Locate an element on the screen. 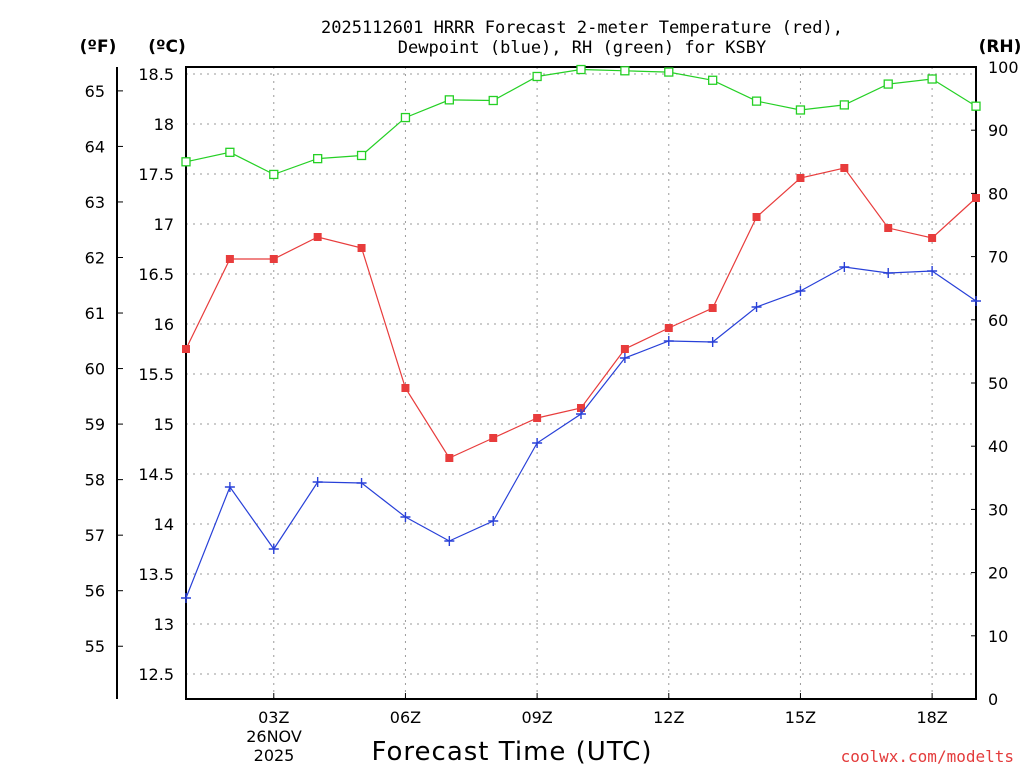  celsius-tick-label: 17 is located at coordinates (164, 224).